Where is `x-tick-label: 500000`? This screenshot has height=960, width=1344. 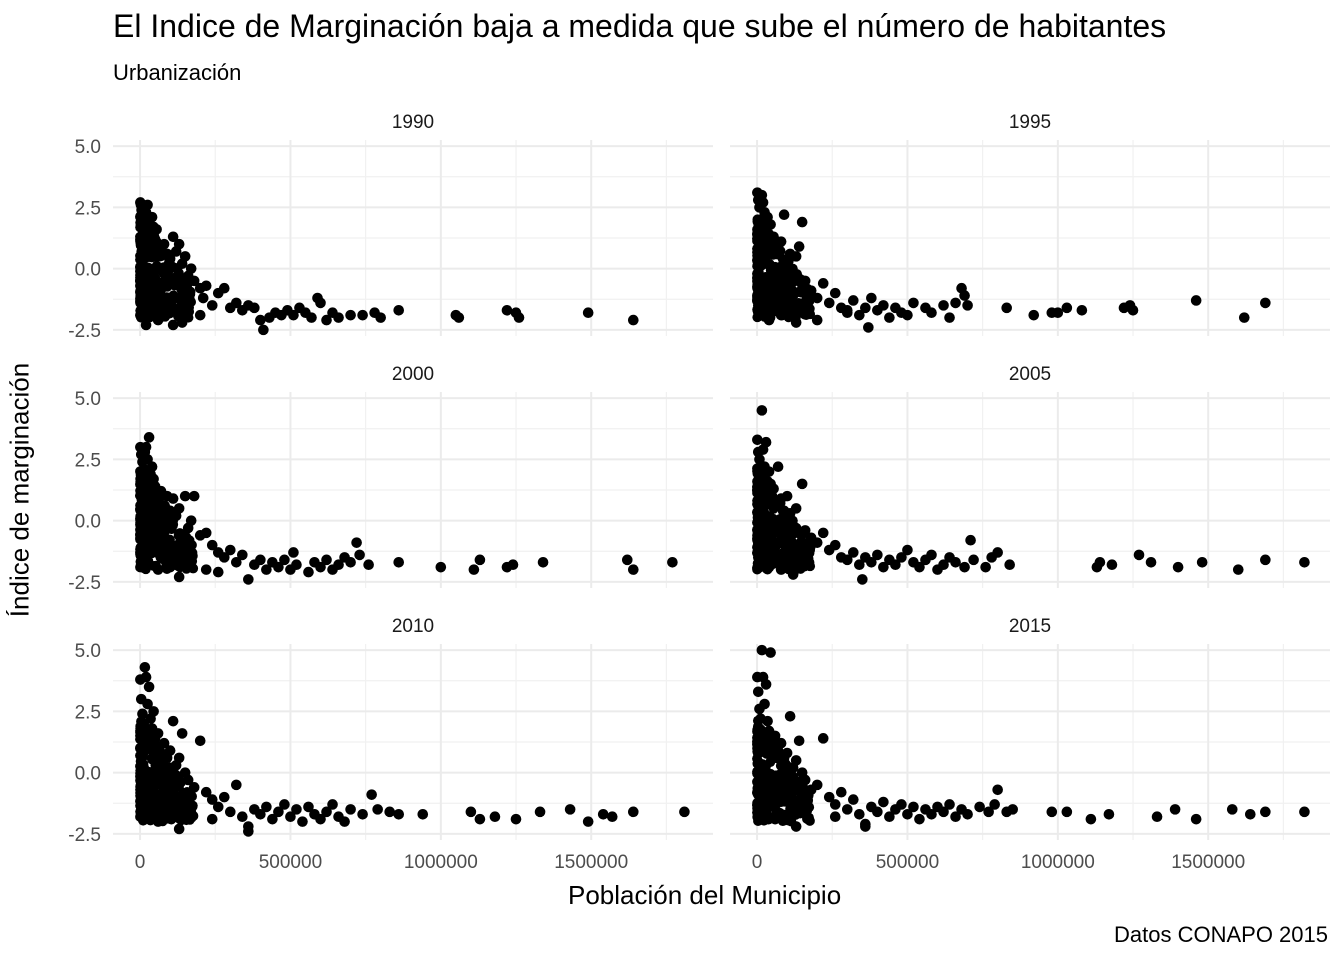 x-tick-label: 500000 is located at coordinates (907, 862).